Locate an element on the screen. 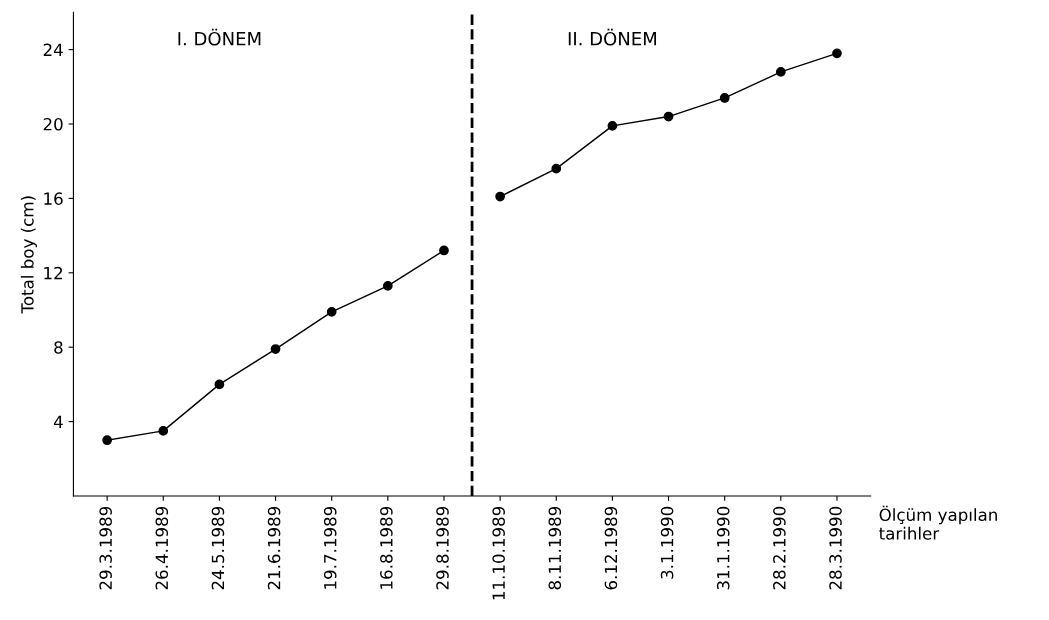 This screenshot has height=620, width=1049. y-tick-label: 20 is located at coordinates (53, 124).